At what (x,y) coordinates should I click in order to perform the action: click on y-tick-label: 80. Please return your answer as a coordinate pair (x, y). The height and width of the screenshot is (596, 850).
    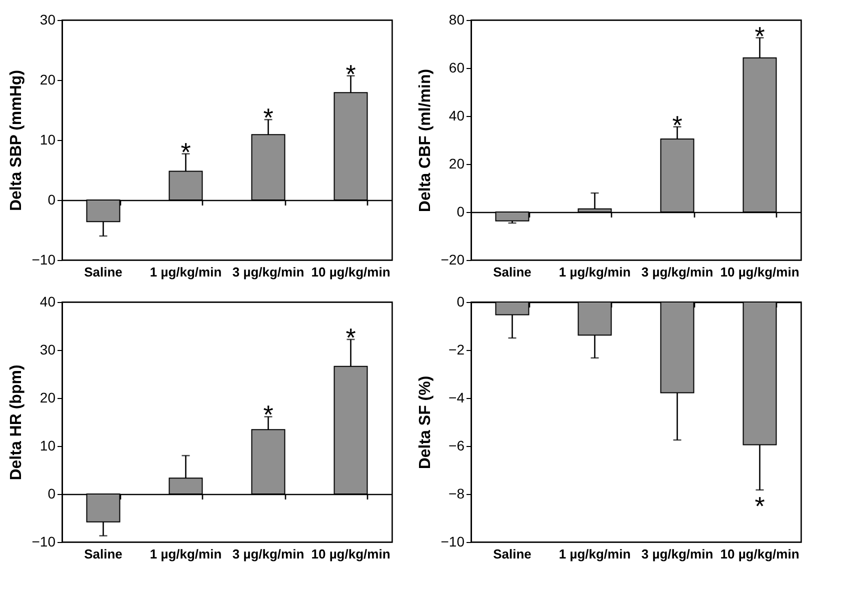
    Looking at the image, I should click on (456, 20).